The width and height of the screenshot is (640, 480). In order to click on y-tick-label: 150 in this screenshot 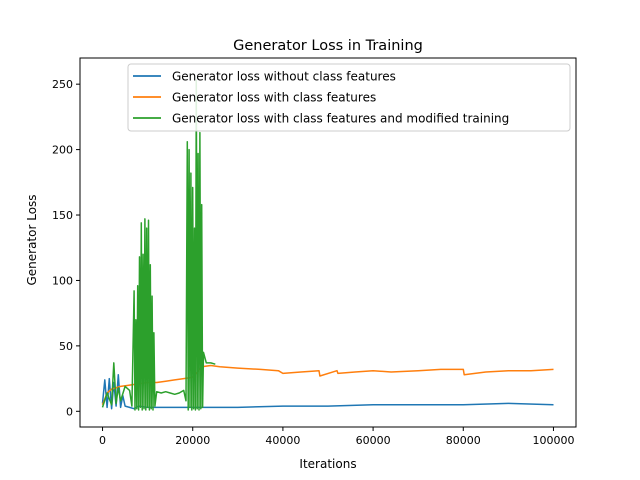, I will do `click(62, 215)`.